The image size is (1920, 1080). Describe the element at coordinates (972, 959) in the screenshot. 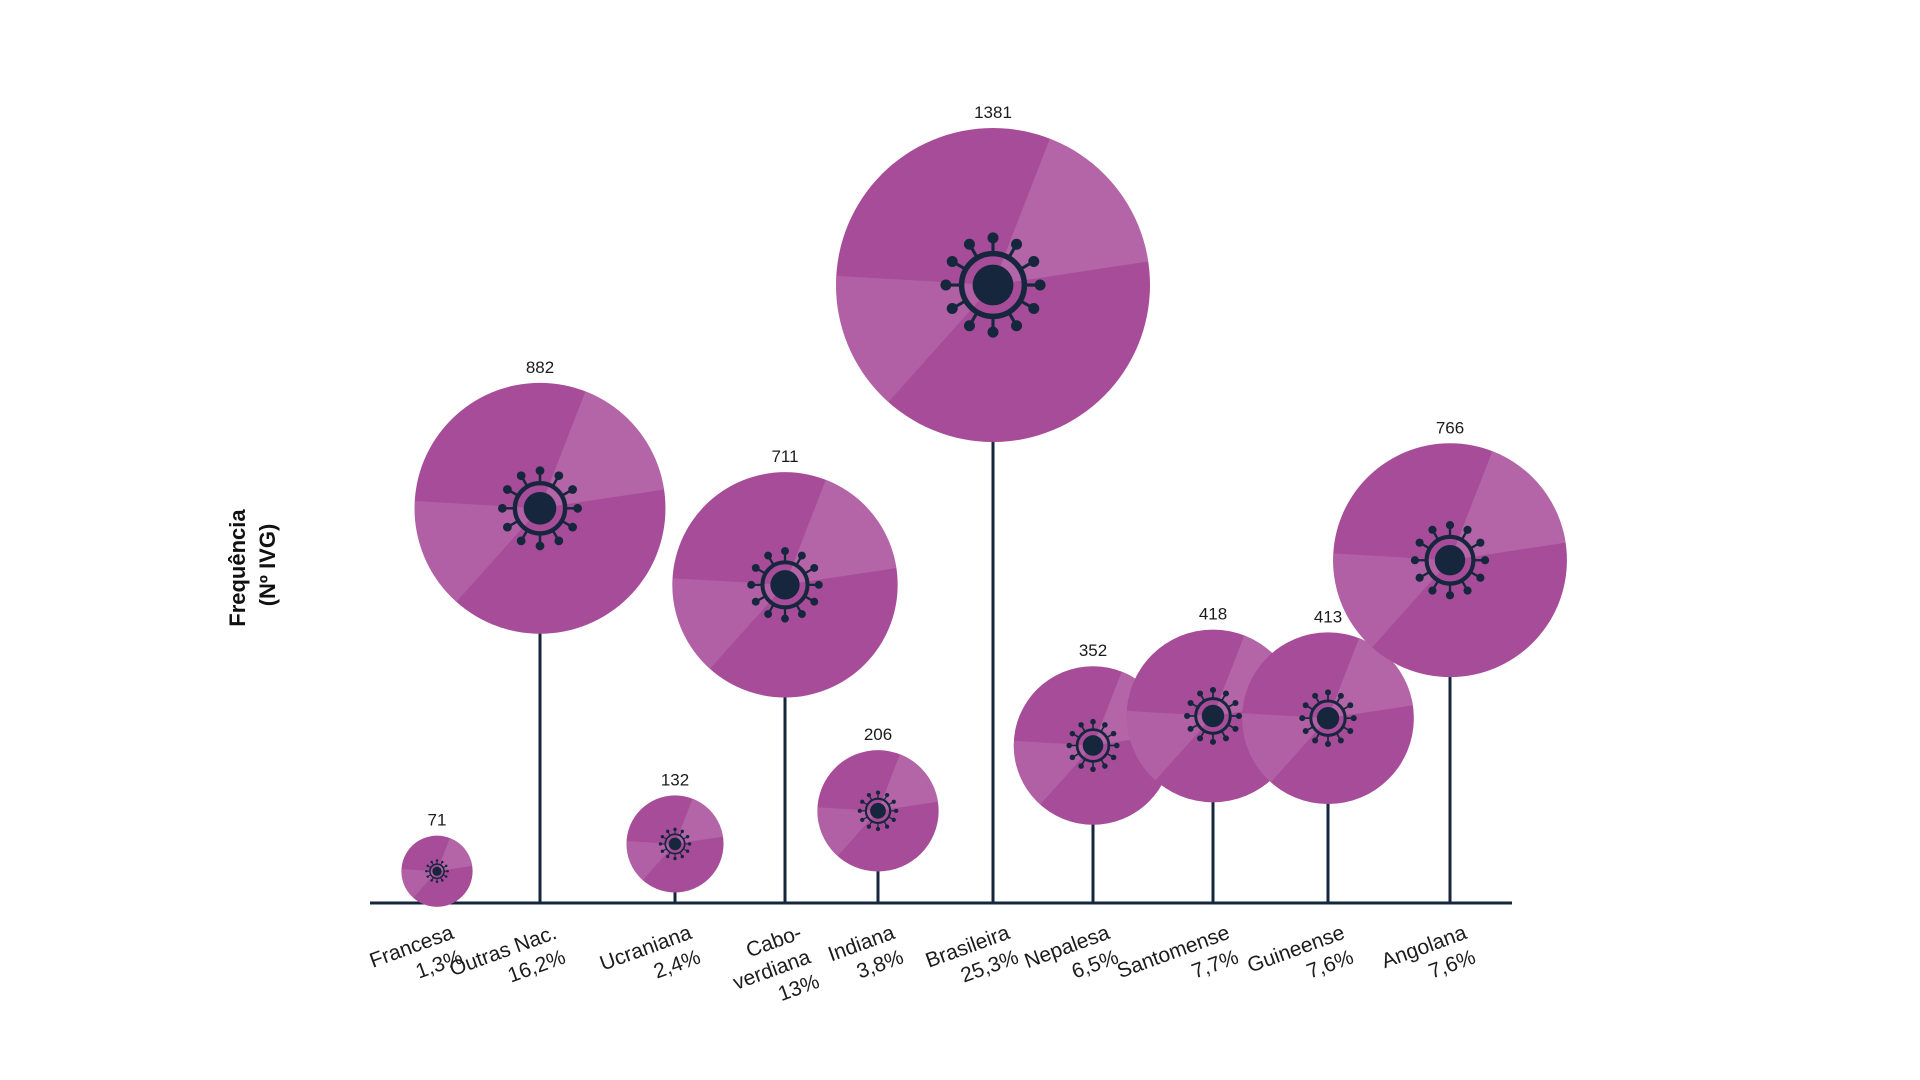

I see `category-label: Brasileira25,3%` at that location.